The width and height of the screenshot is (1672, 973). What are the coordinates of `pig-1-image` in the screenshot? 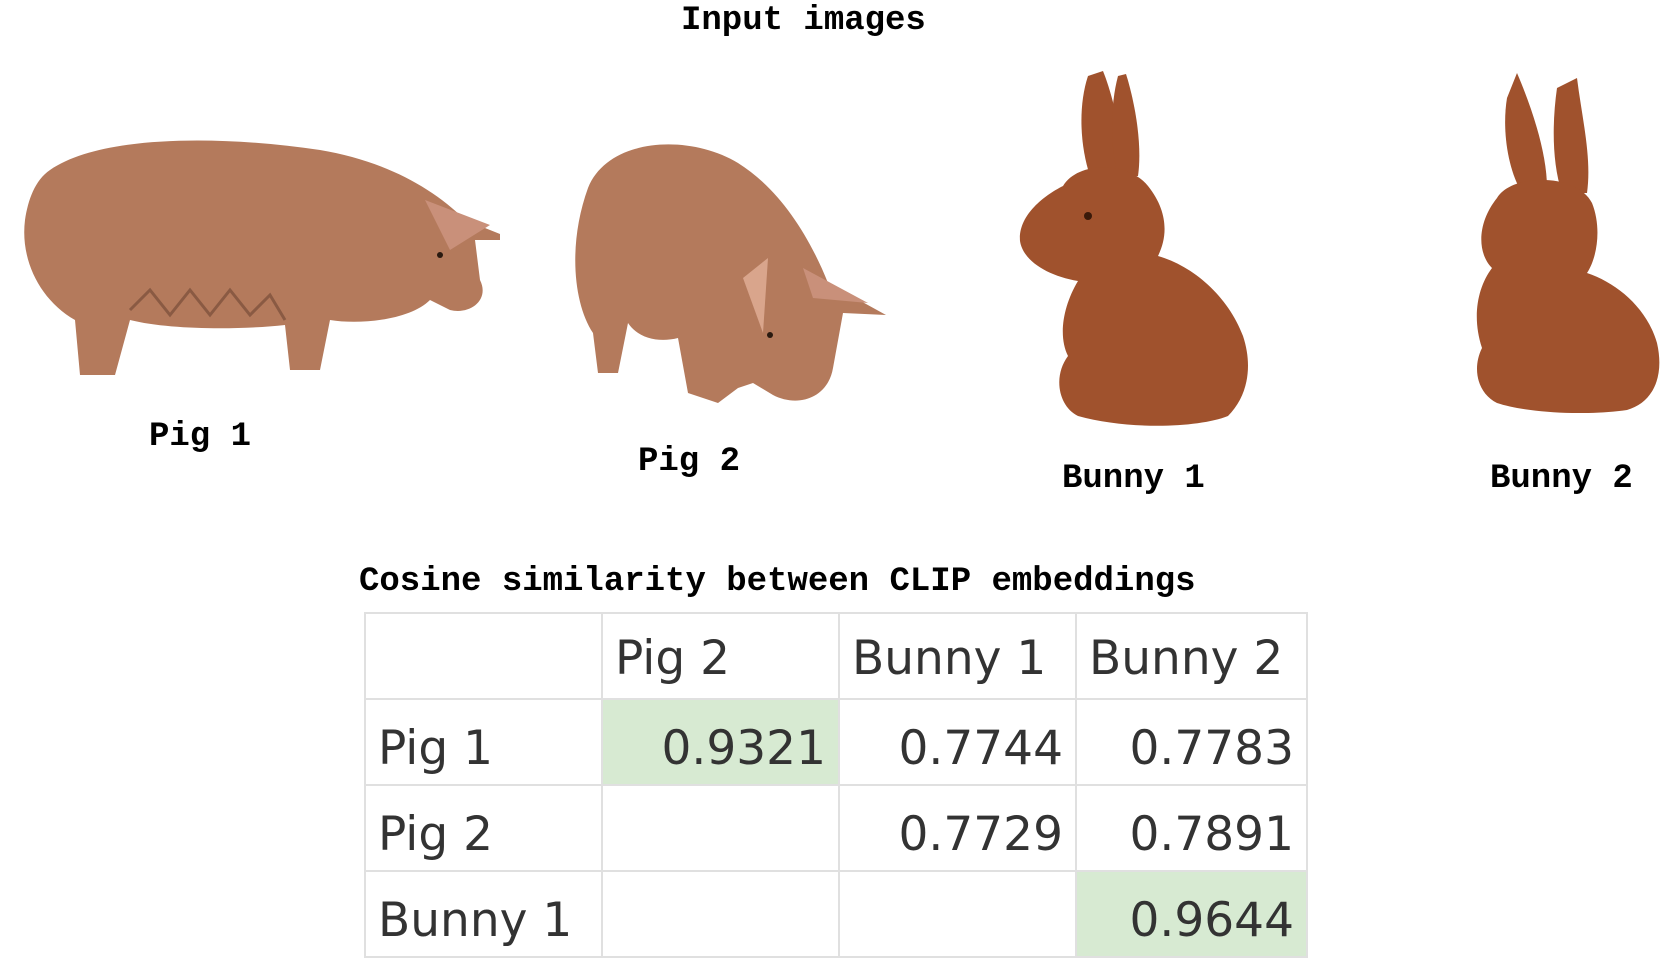 It's located at (260, 257).